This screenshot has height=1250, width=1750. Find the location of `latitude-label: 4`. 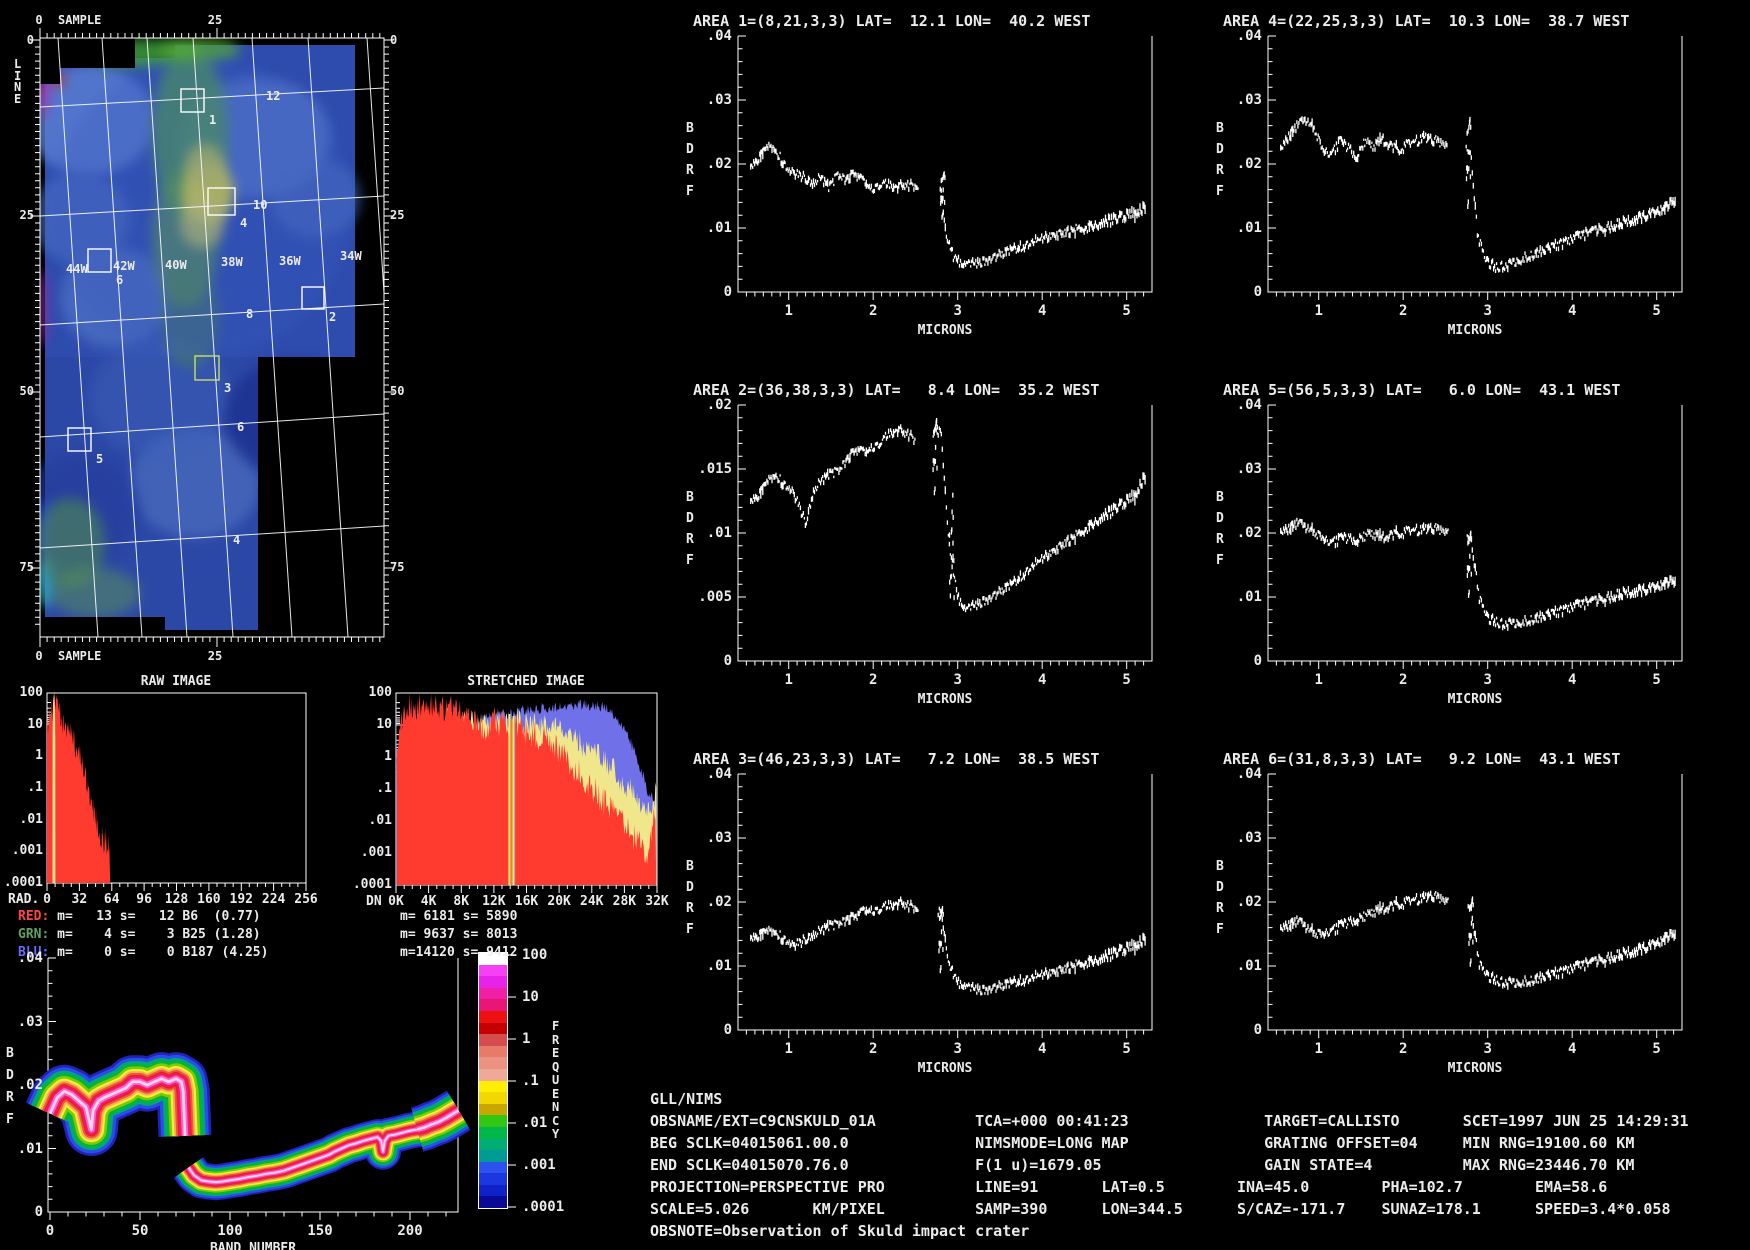

latitude-label: 4 is located at coordinates (237, 540).